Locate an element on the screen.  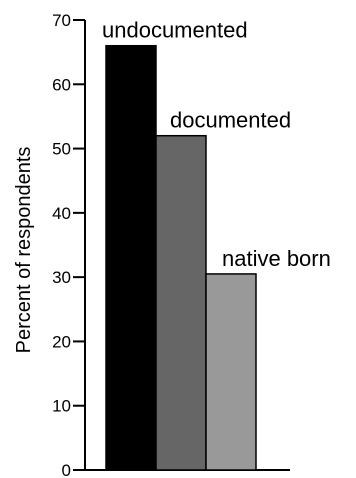
y-tick-label: 60 is located at coordinates (61, 84).